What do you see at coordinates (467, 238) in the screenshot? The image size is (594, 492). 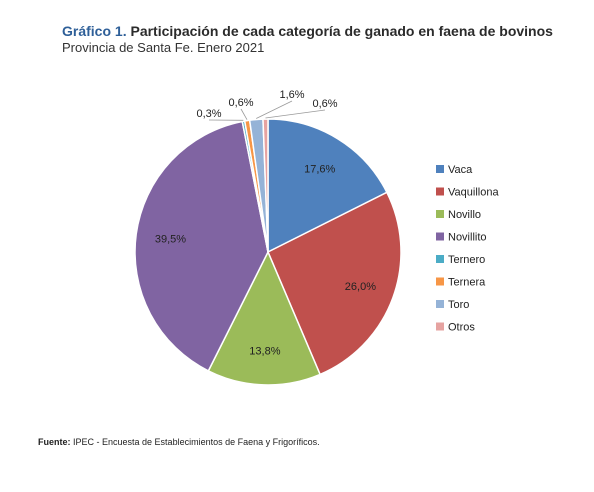 I see `legend-label-novillito: Novillito` at bounding box center [467, 238].